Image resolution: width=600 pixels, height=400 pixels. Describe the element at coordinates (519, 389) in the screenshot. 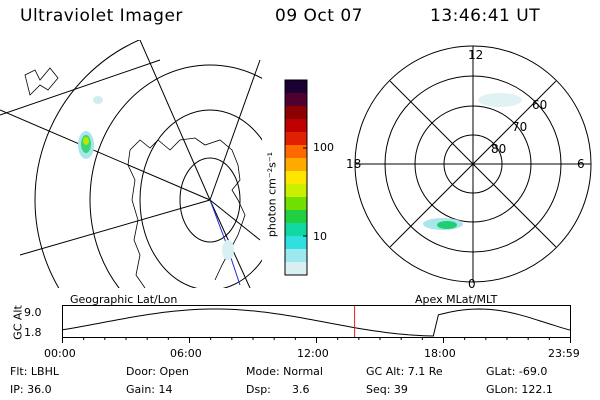

I see `glon-info: GLon: 122.1` at that location.